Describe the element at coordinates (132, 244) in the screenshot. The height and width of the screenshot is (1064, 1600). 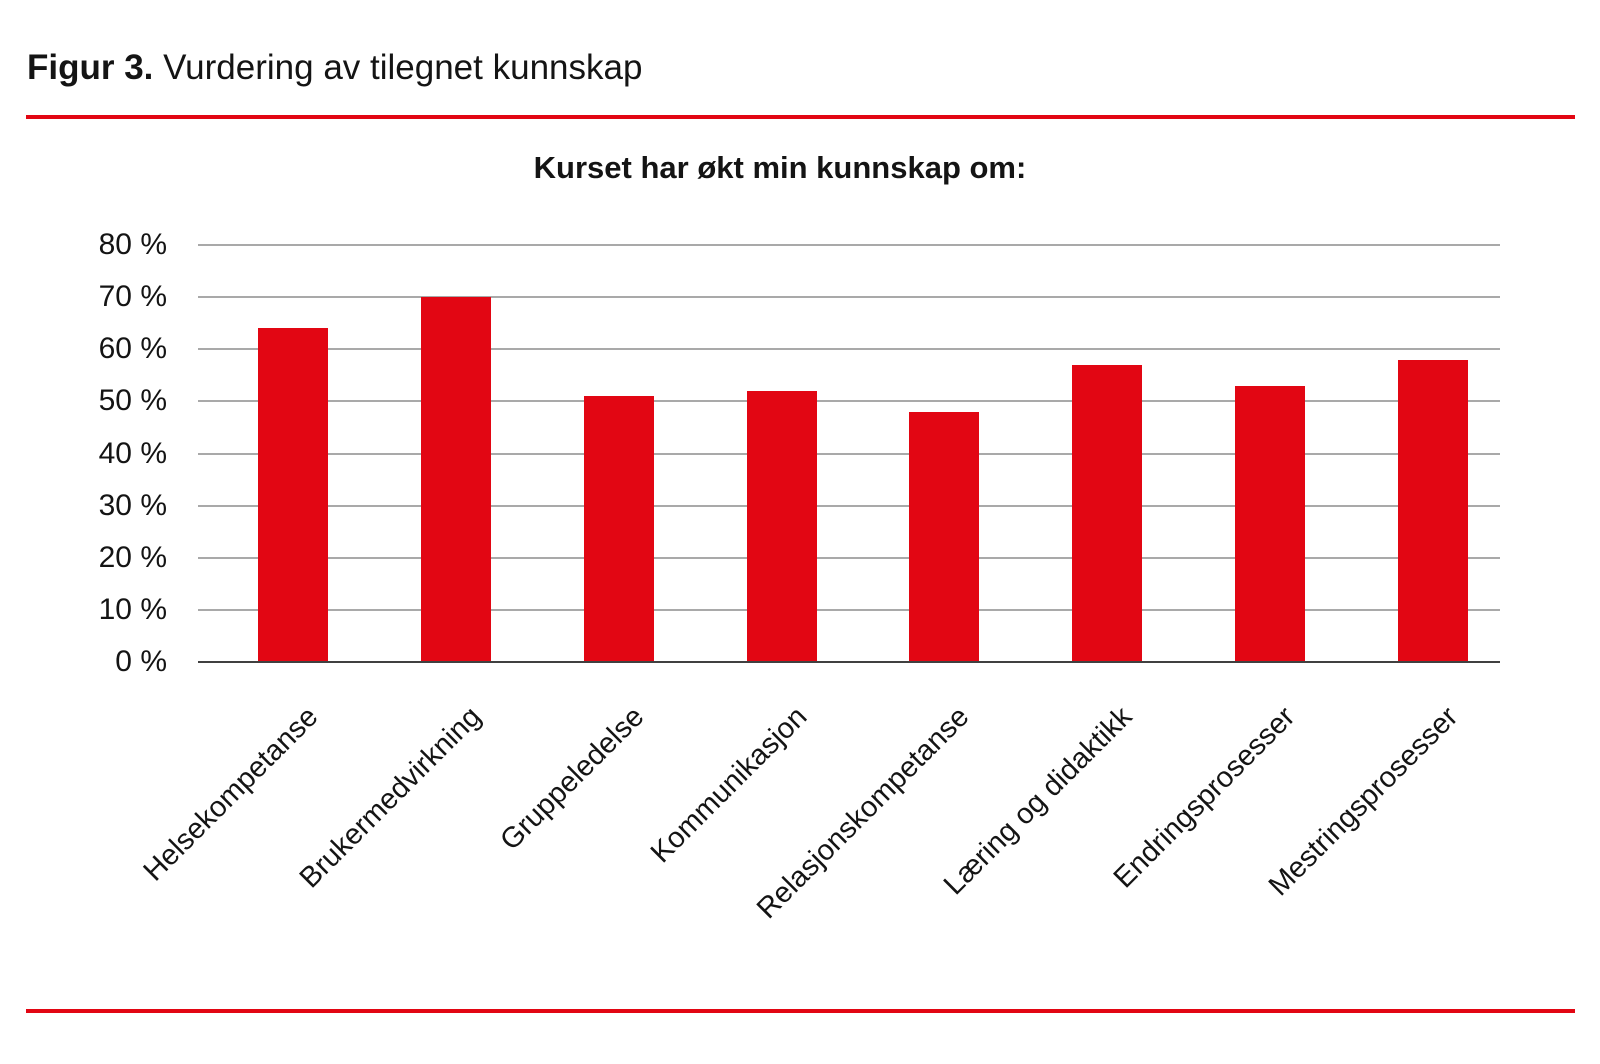
I see `y-tick-label: 80 %` at that location.